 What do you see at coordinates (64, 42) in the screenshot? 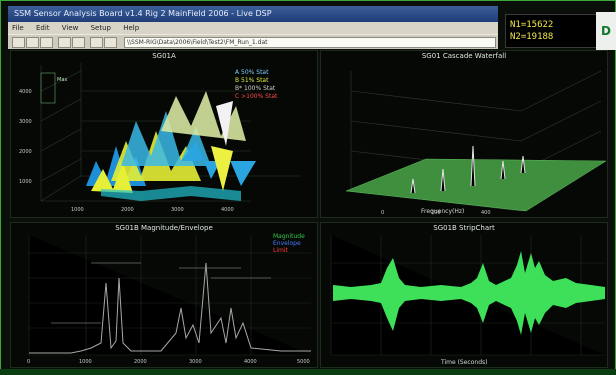
I see `play-icon` at bounding box center [64, 42].